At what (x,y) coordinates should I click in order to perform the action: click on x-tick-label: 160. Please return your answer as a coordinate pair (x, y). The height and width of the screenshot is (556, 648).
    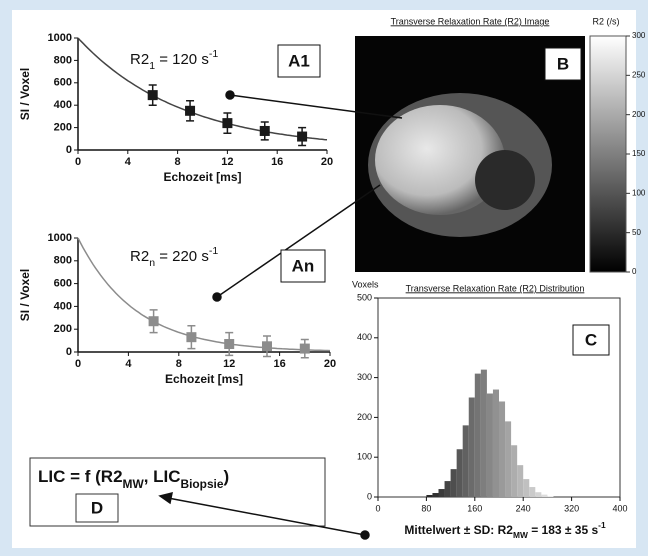
    Looking at the image, I should click on (474, 508).